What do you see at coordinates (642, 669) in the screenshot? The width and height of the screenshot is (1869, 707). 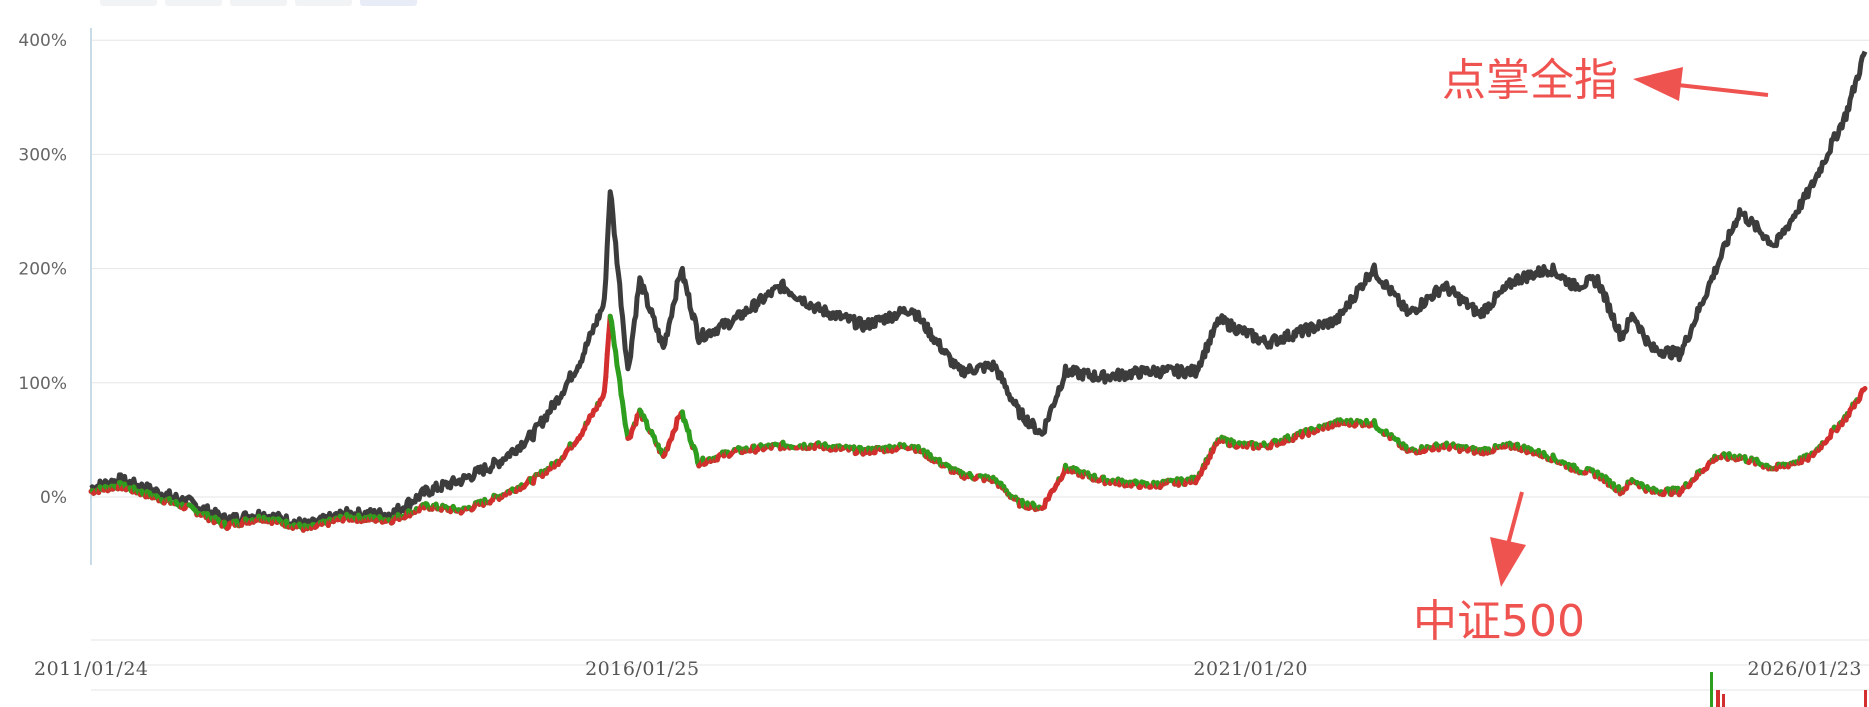 I see `x-tick-label: 2016/01/25` at bounding box center [642, 669].